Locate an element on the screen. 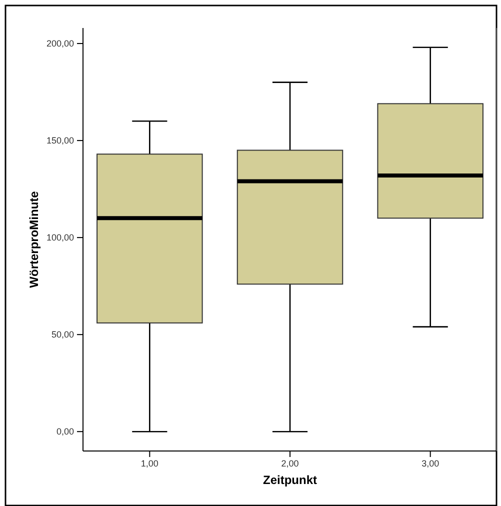 The width and height of the screenshot is (501, 506). x-tick-label: 3,00 is located at coordinates (431, 463).